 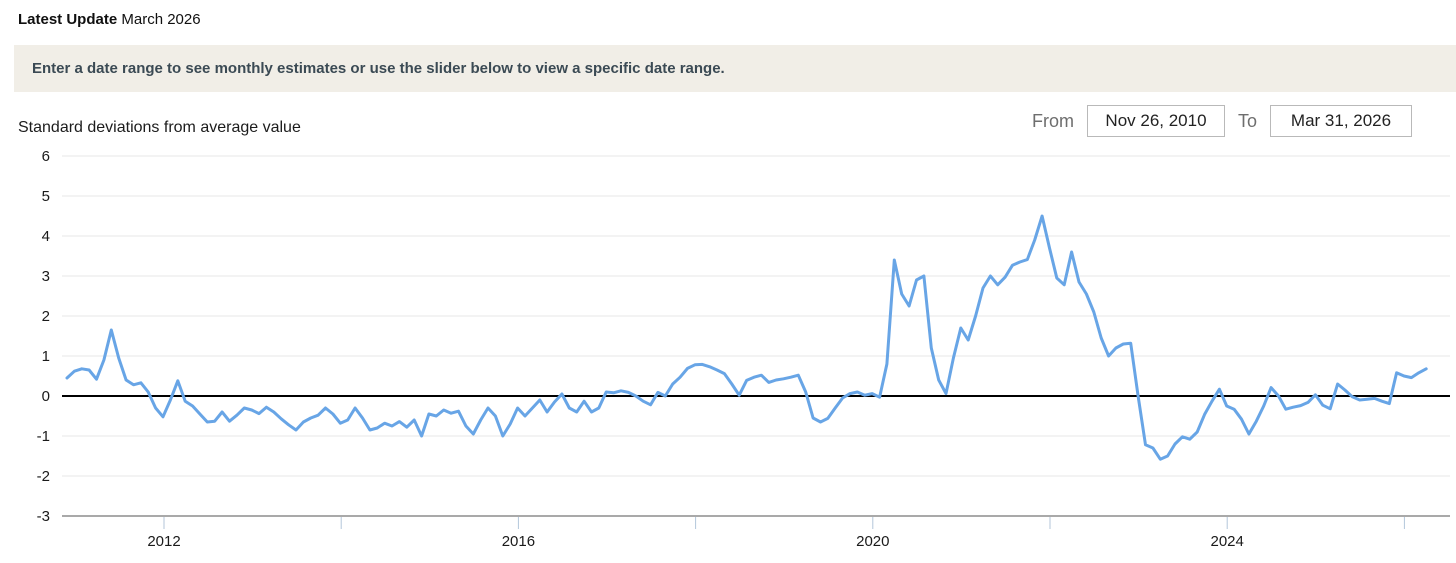 I want to click on y-tick-label: 4, so click(x=46, y=236).